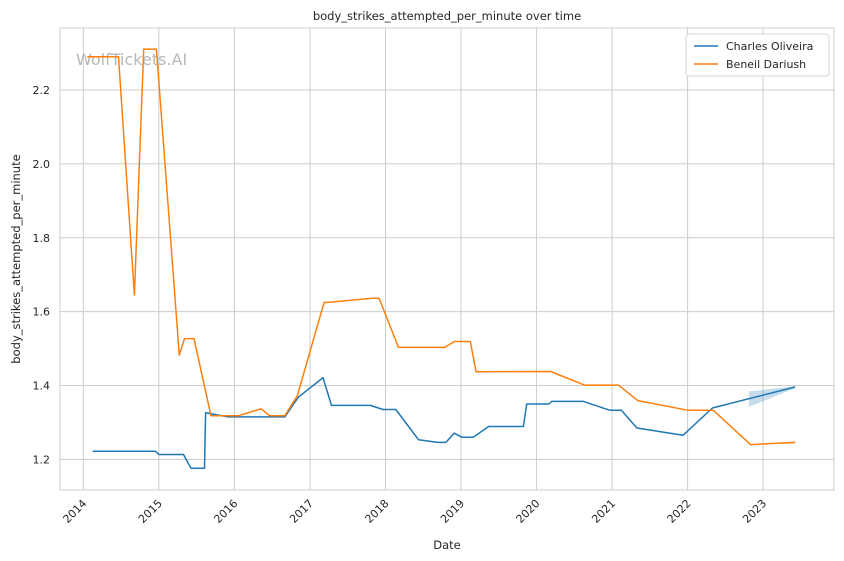 The width and height of the screenshot is (844, 561). I want to click on x-tick-labels: 2014 2015 2016 2017 2018 2019 2020 2021 2022 2023, so click(414, 511).